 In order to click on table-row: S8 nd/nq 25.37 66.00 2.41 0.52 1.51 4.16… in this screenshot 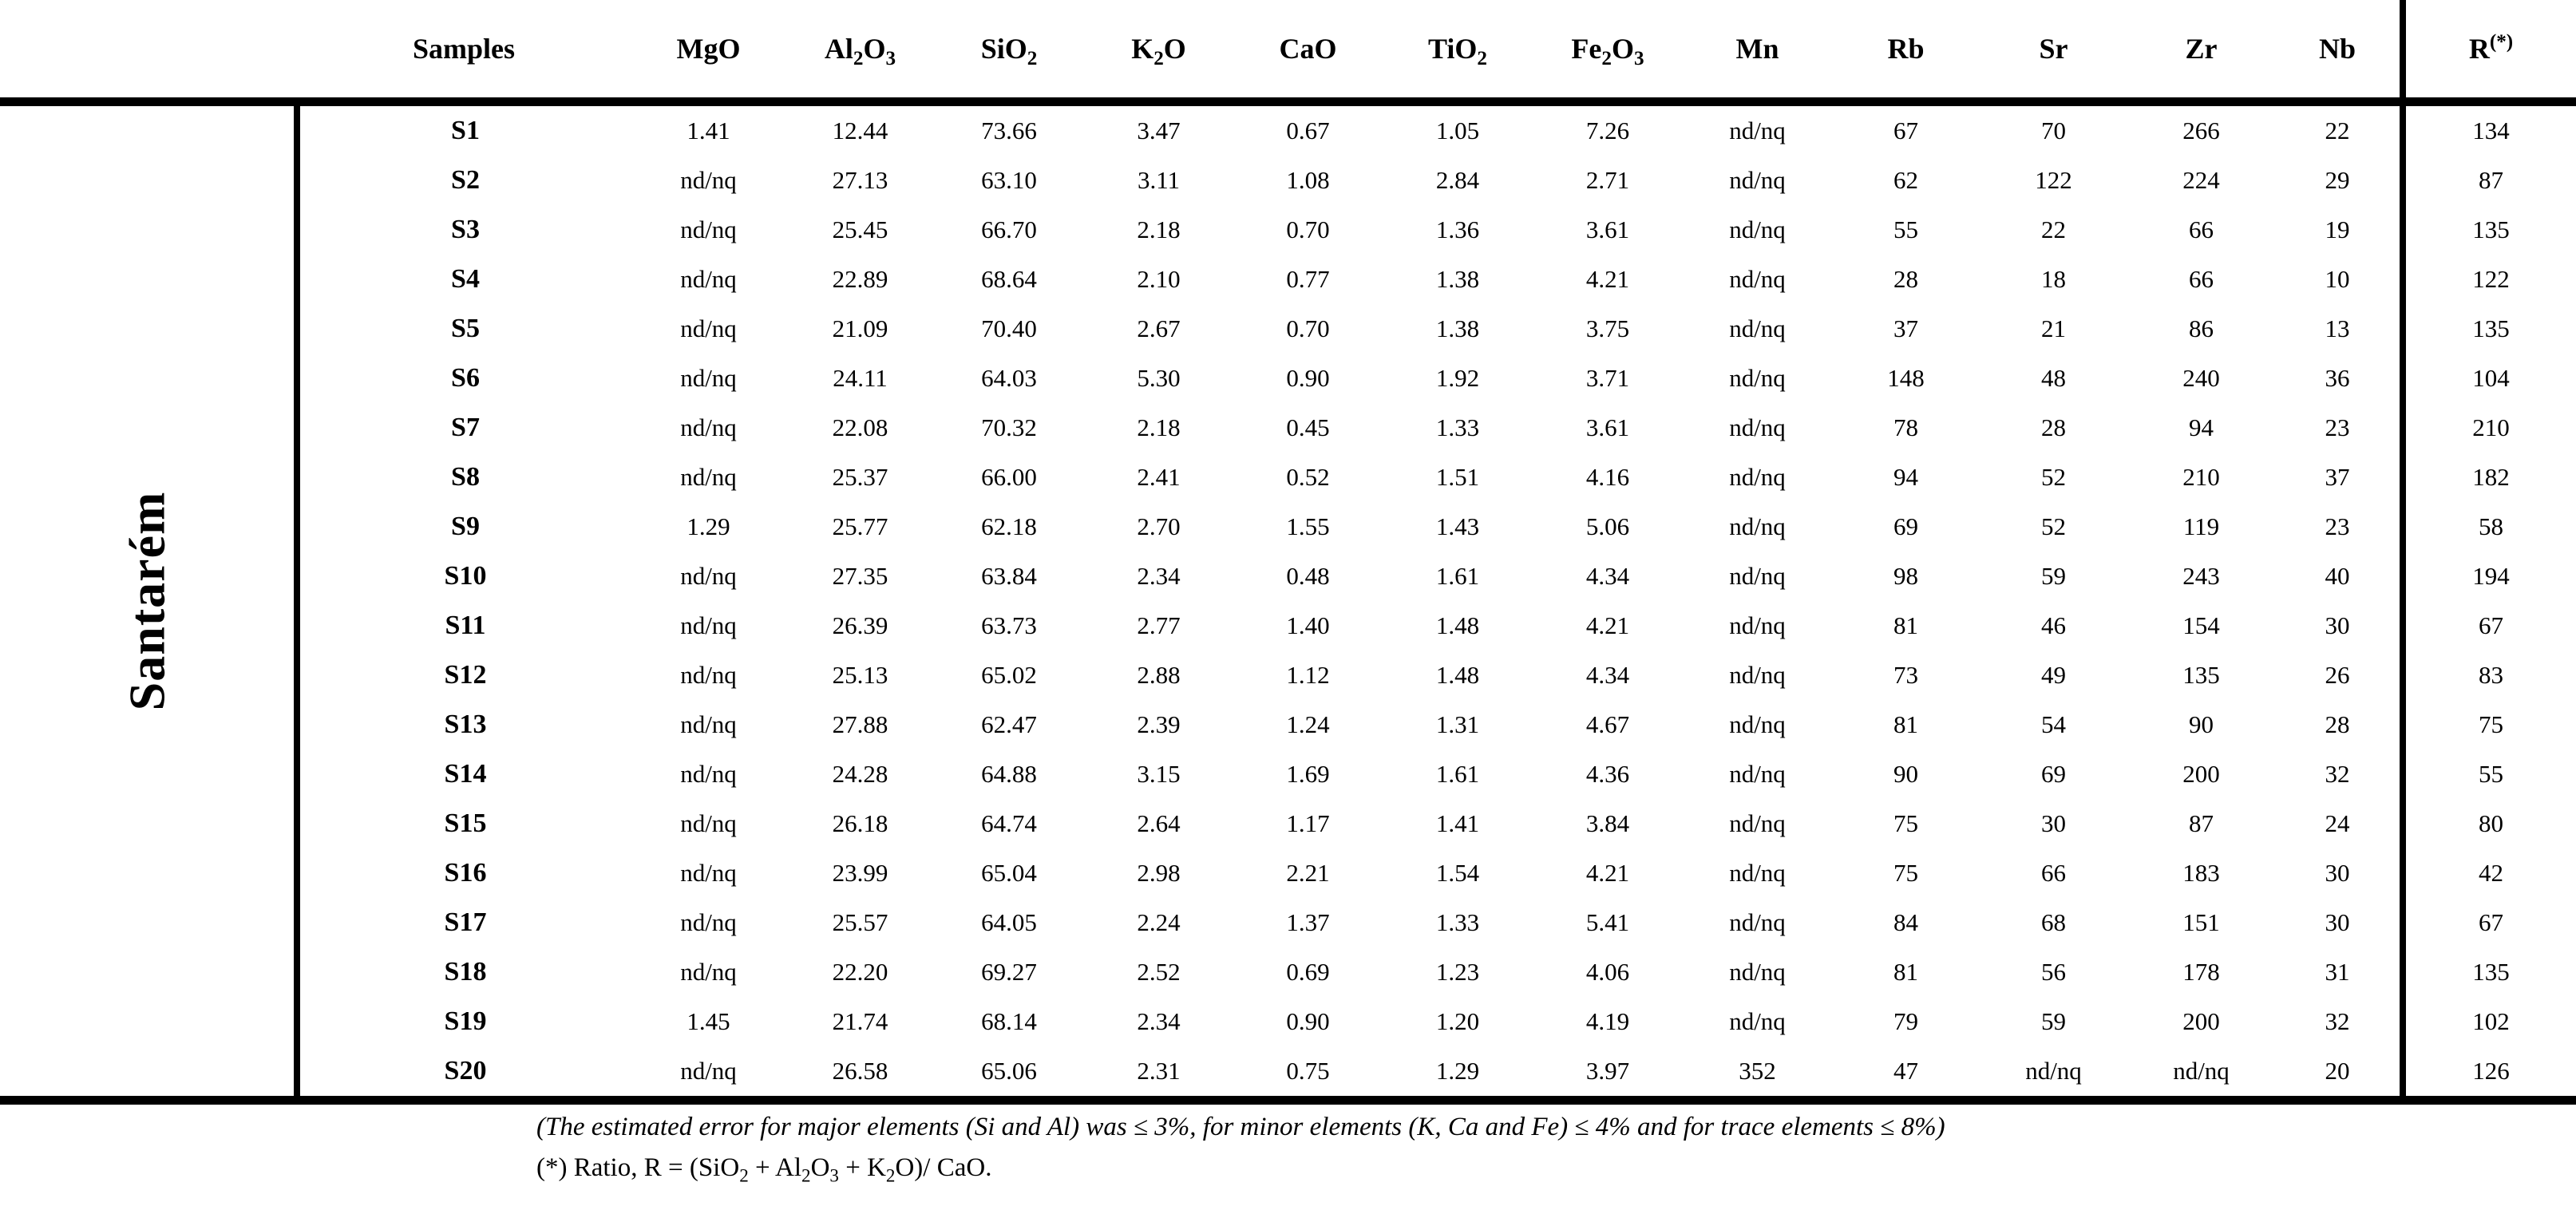, I will do `click(1288, 477)`.